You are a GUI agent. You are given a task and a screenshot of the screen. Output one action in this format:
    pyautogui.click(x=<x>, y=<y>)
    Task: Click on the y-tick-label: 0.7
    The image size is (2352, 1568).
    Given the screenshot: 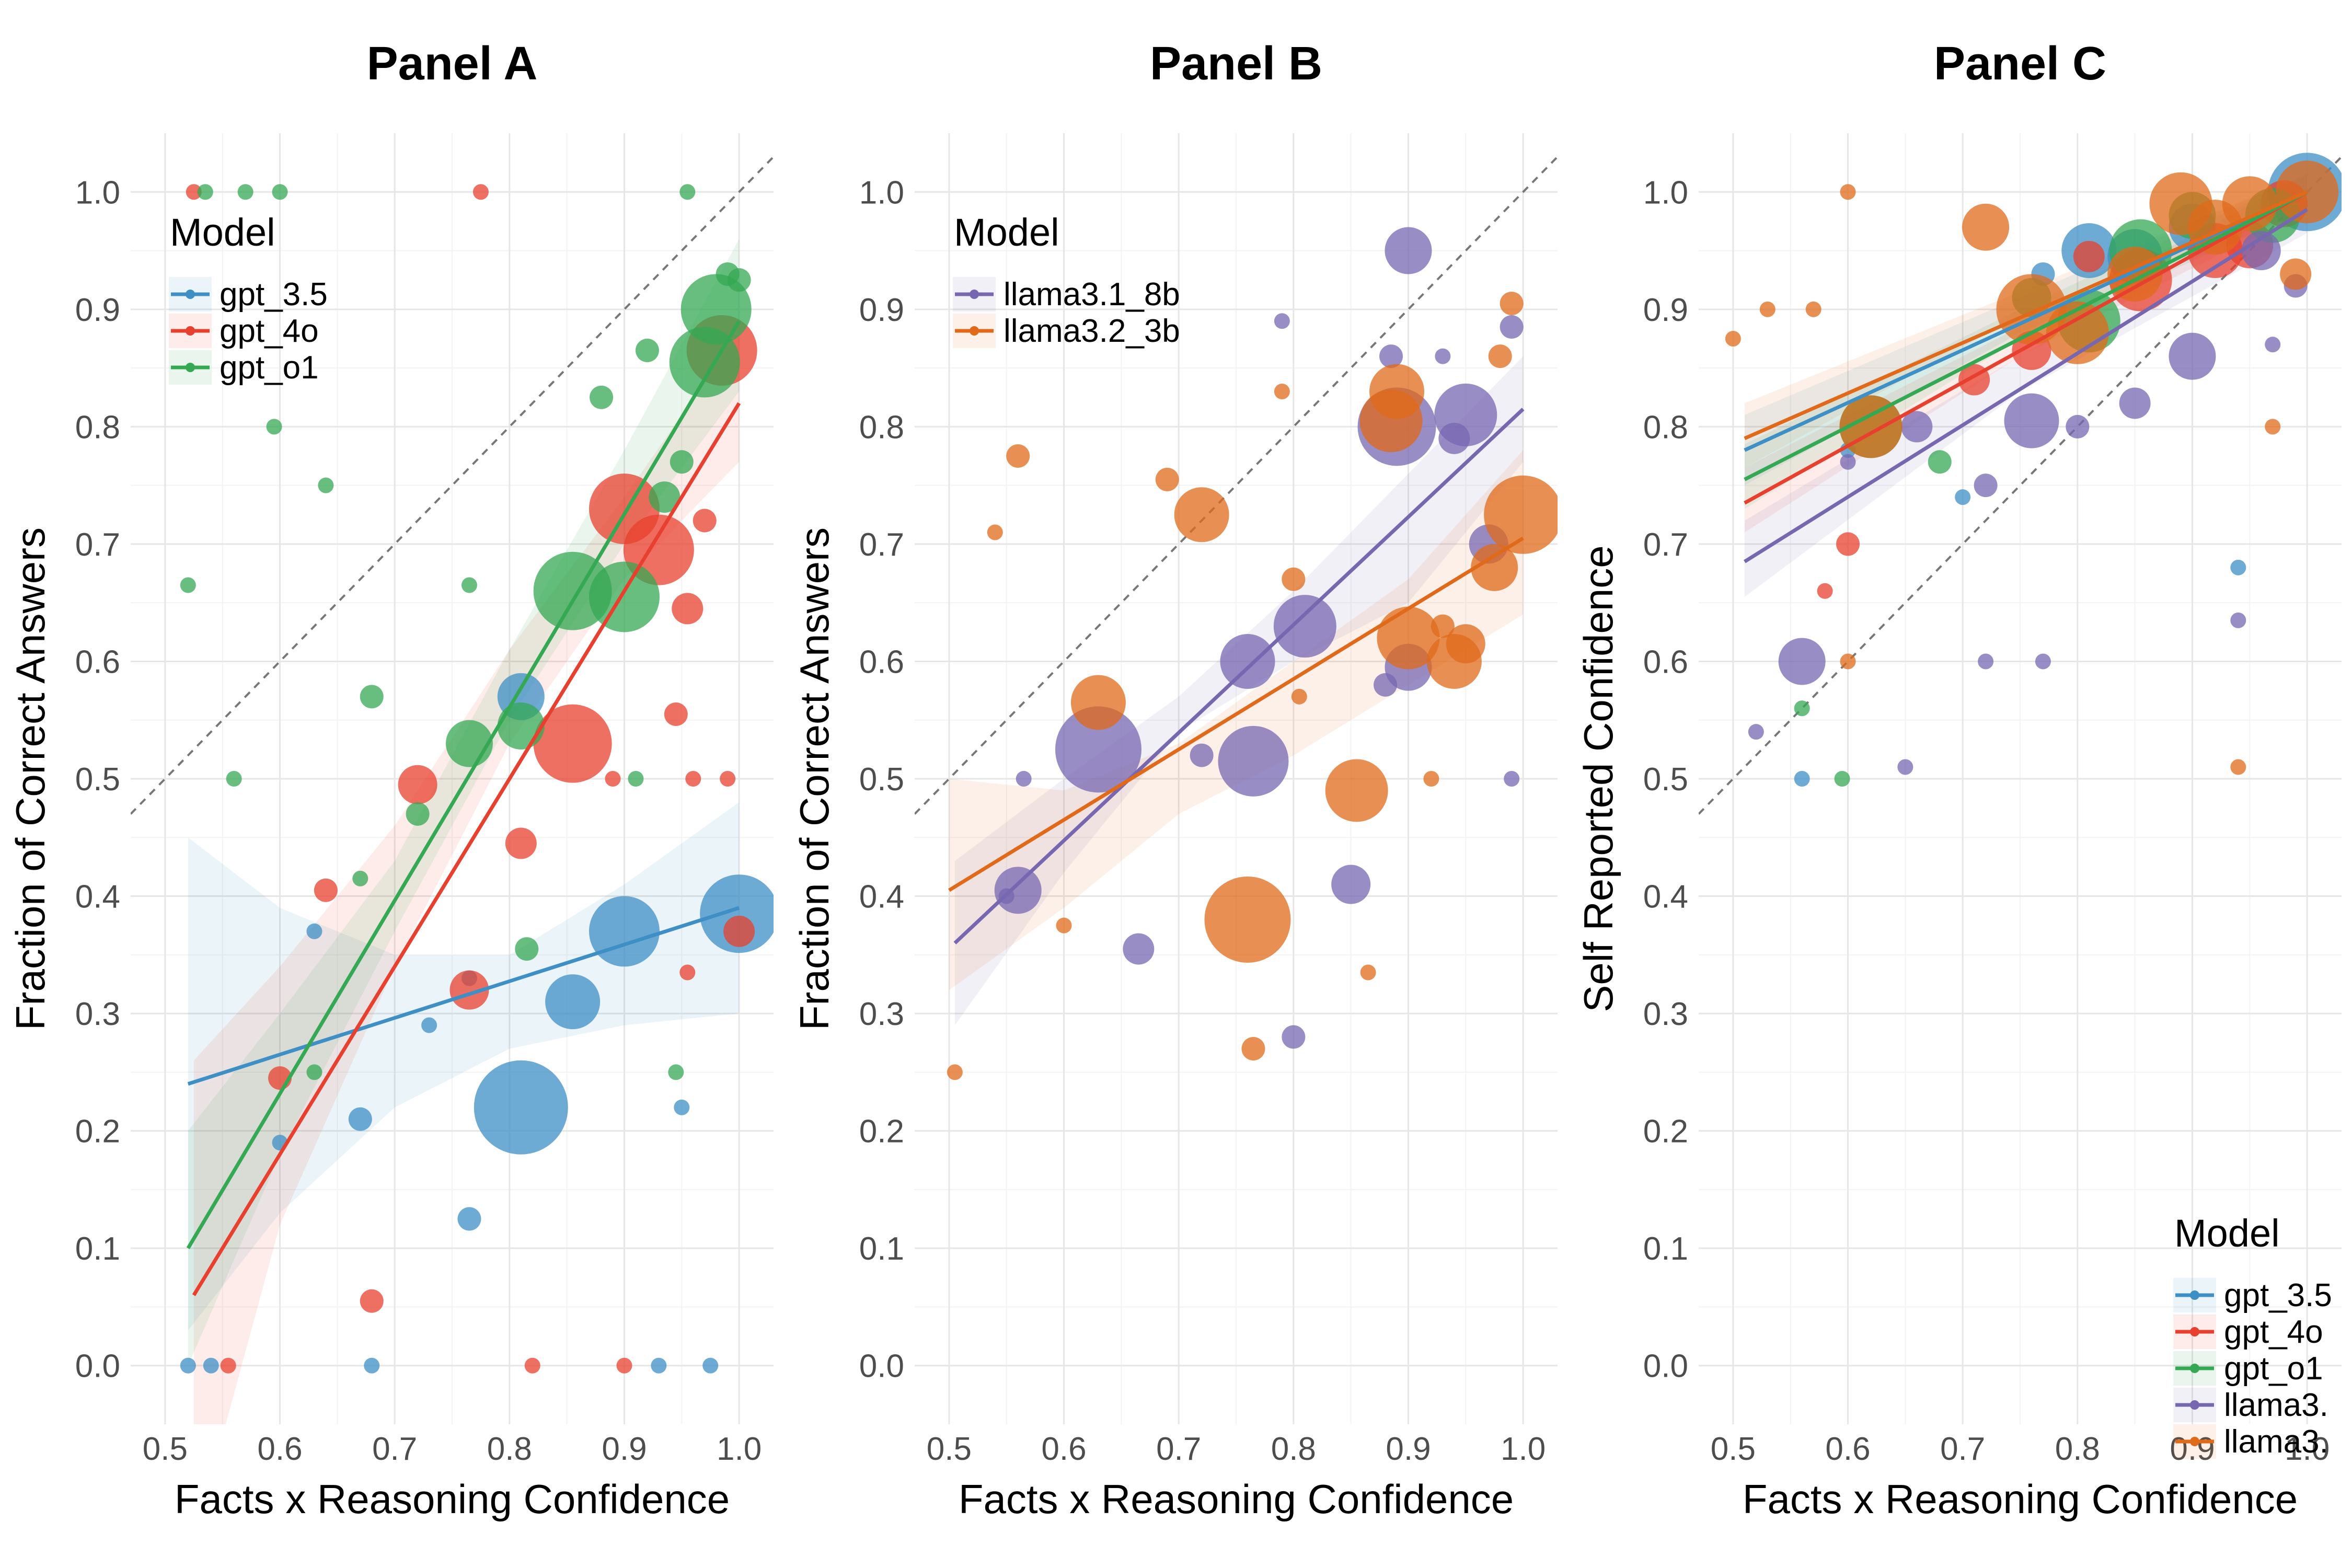 What is the action you would take?
    pyautogui.click(x=97, y=545)
    